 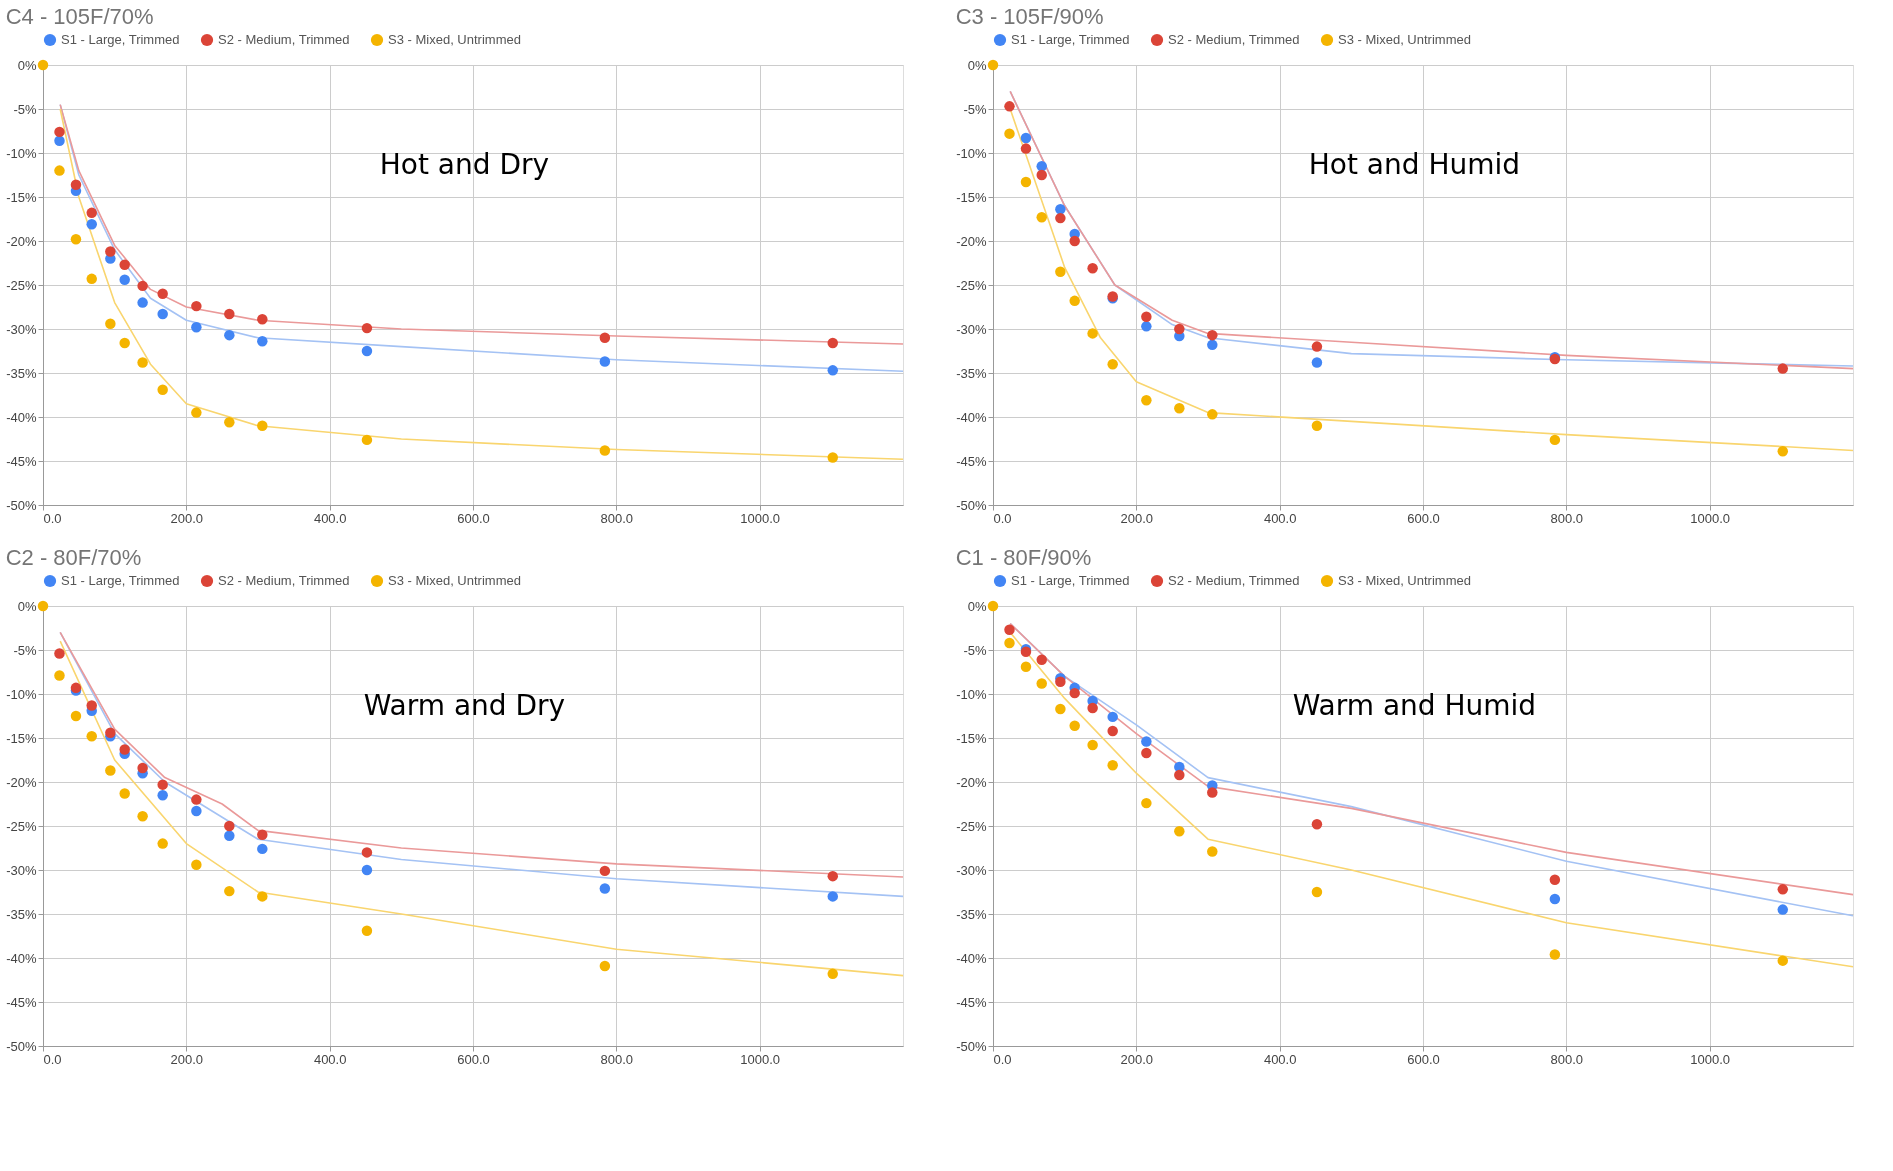 I want to click on x-tick-label: 600.0, so click(x=473, y=518).